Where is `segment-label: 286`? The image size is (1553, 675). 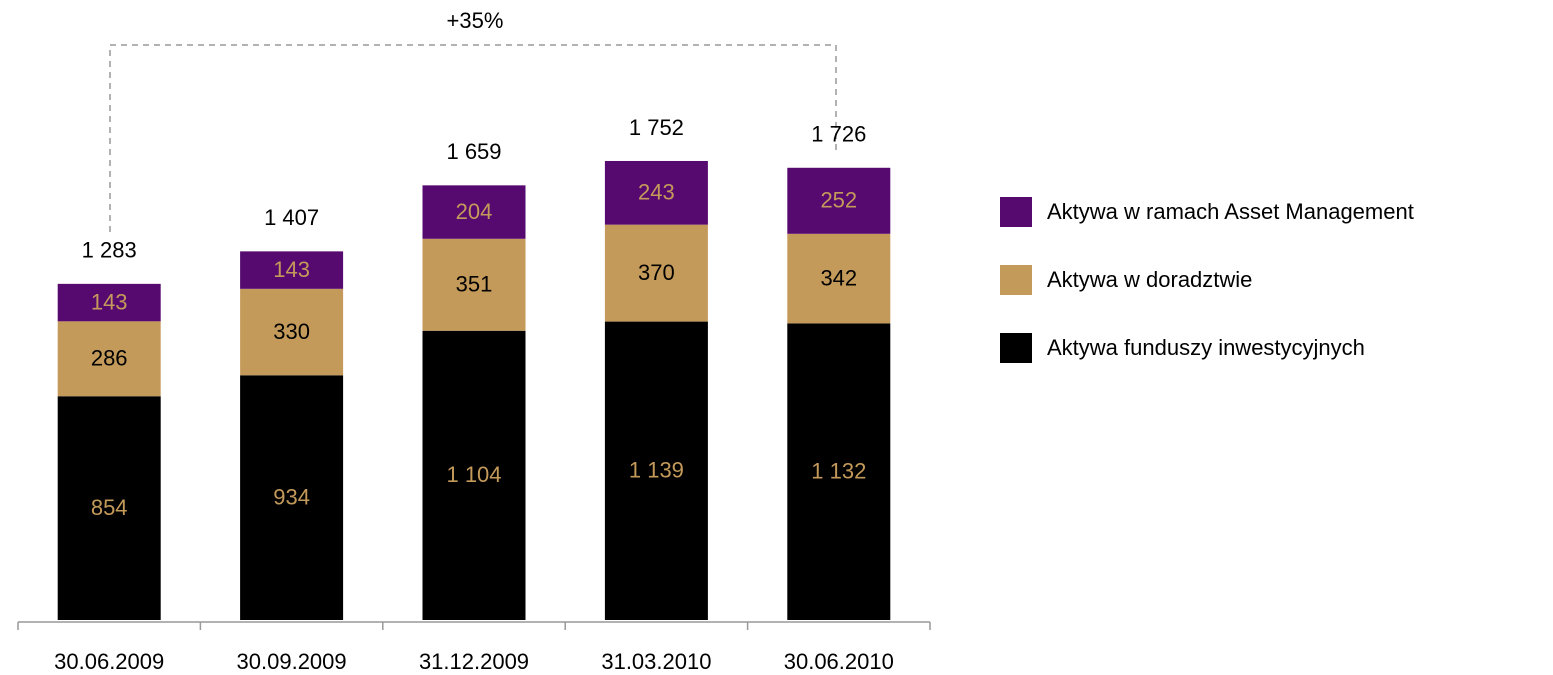 segment-label: 286 is located at coordinates (109, 358).